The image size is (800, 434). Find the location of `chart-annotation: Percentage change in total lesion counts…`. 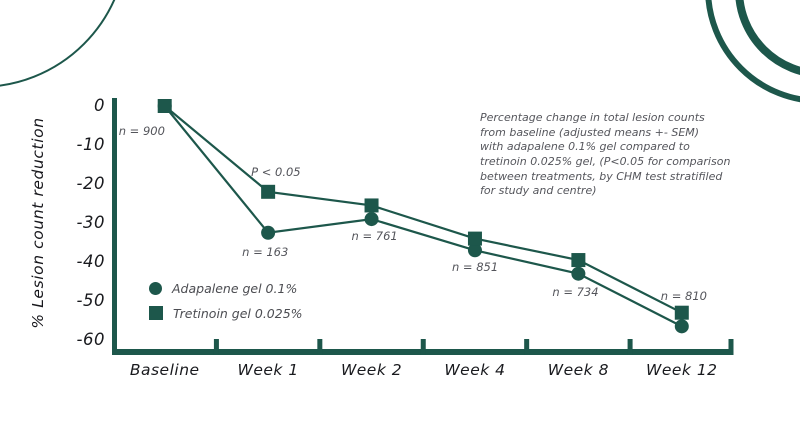

chart-annotation: Percentage change in total lesion counts… is located at coordinates (605, 154).